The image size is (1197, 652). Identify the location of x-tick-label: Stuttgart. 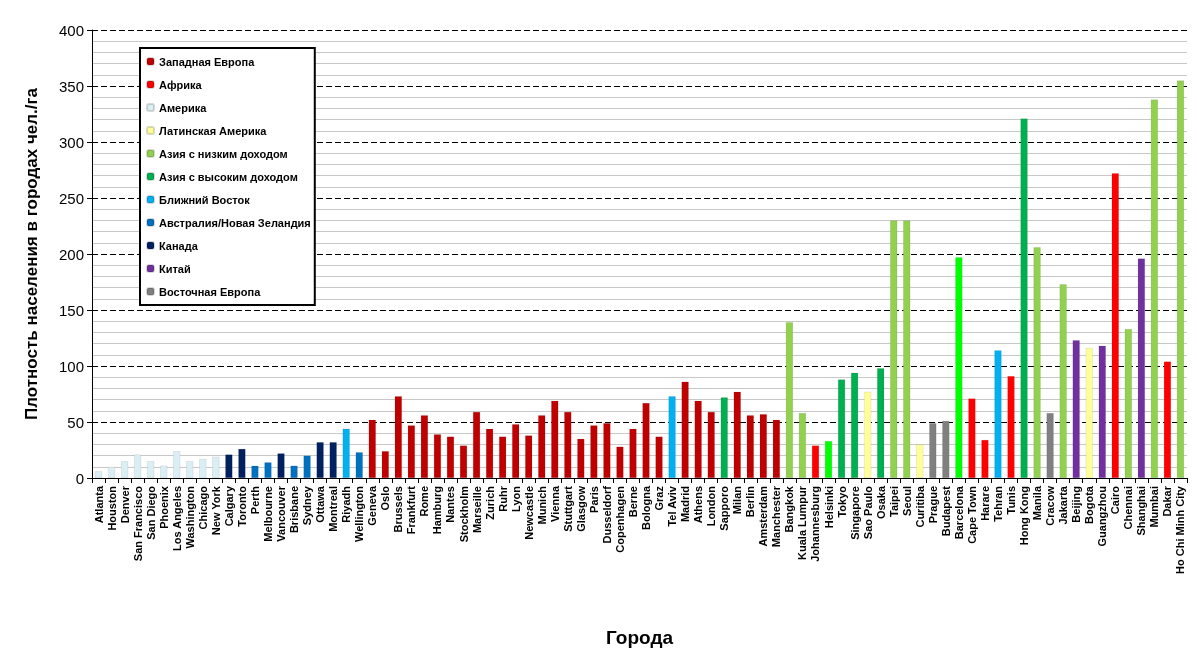
(567, 508).